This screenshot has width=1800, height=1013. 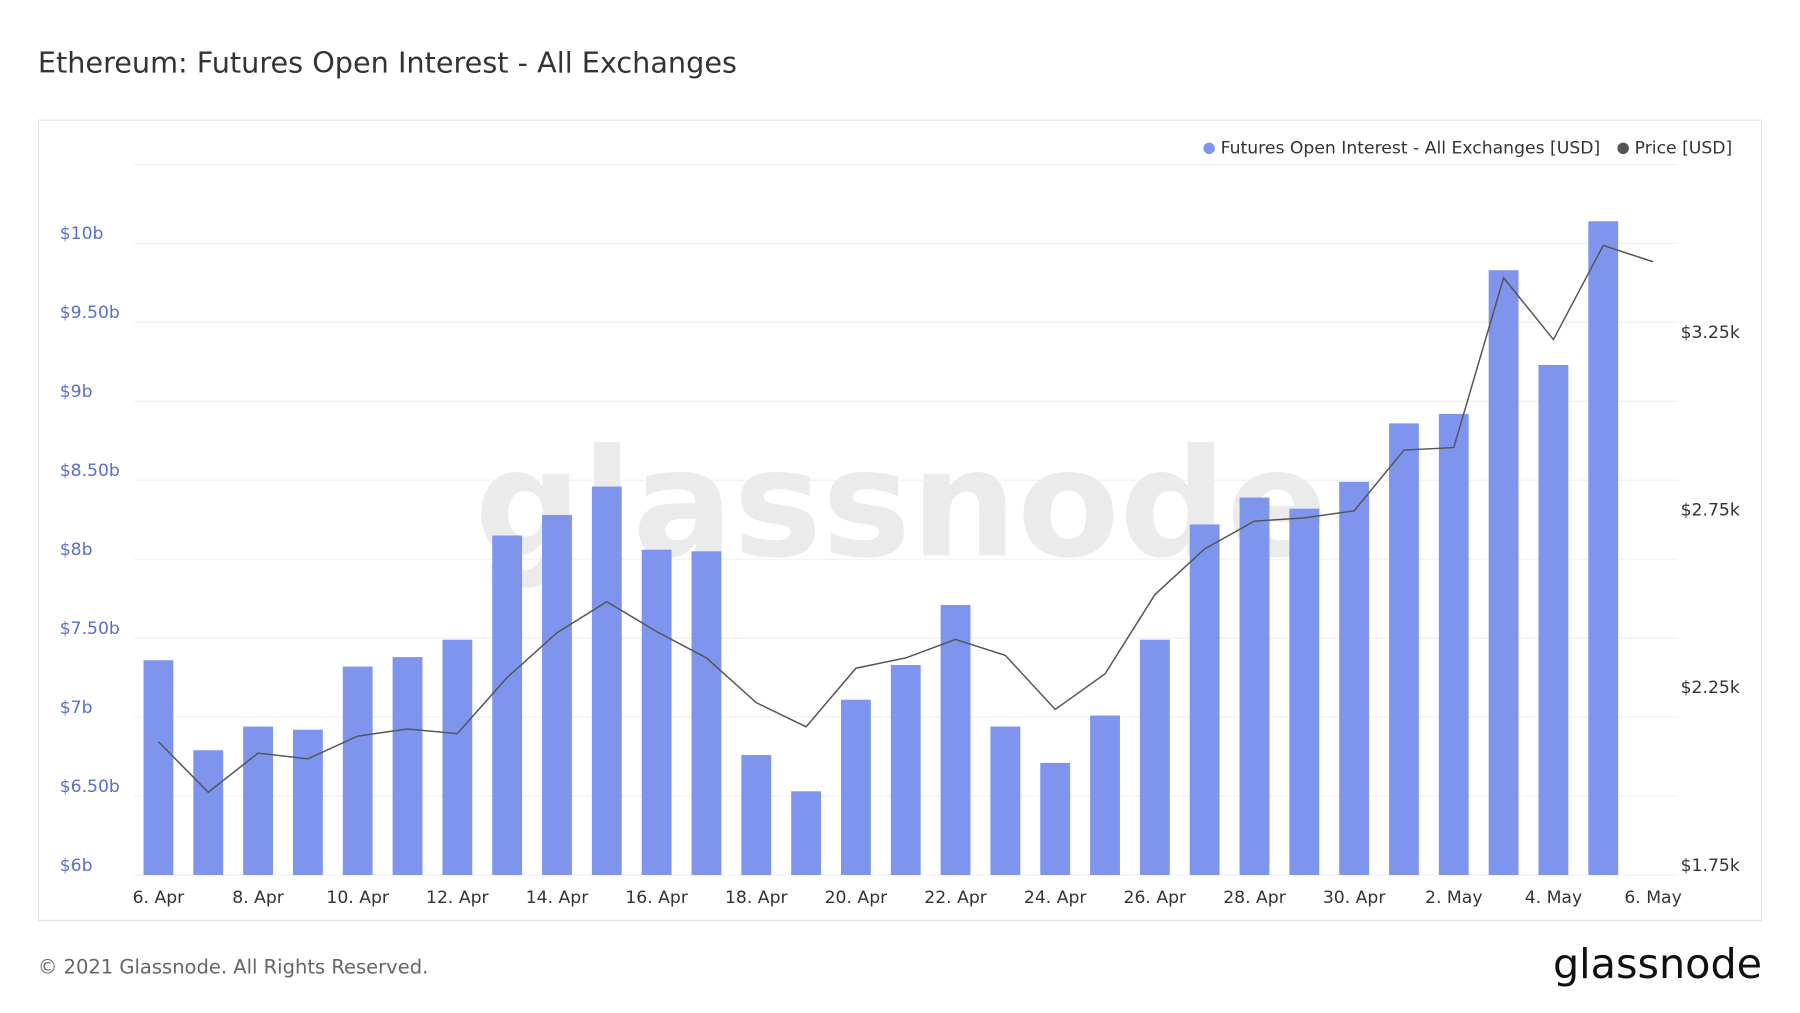 What do you see at coordinates (1553, 898) in the screenshot?
I see `x-tick-label: 4. May` at bounding box center [1553, 898].